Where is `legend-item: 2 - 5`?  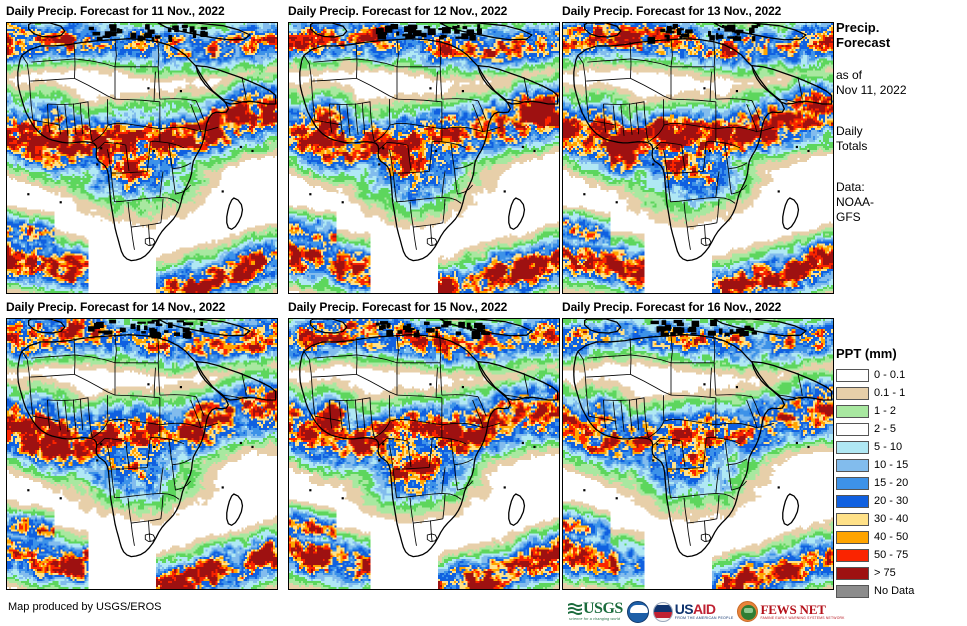
legend-item: 2 - 5 is located at coordinates (900, 429).